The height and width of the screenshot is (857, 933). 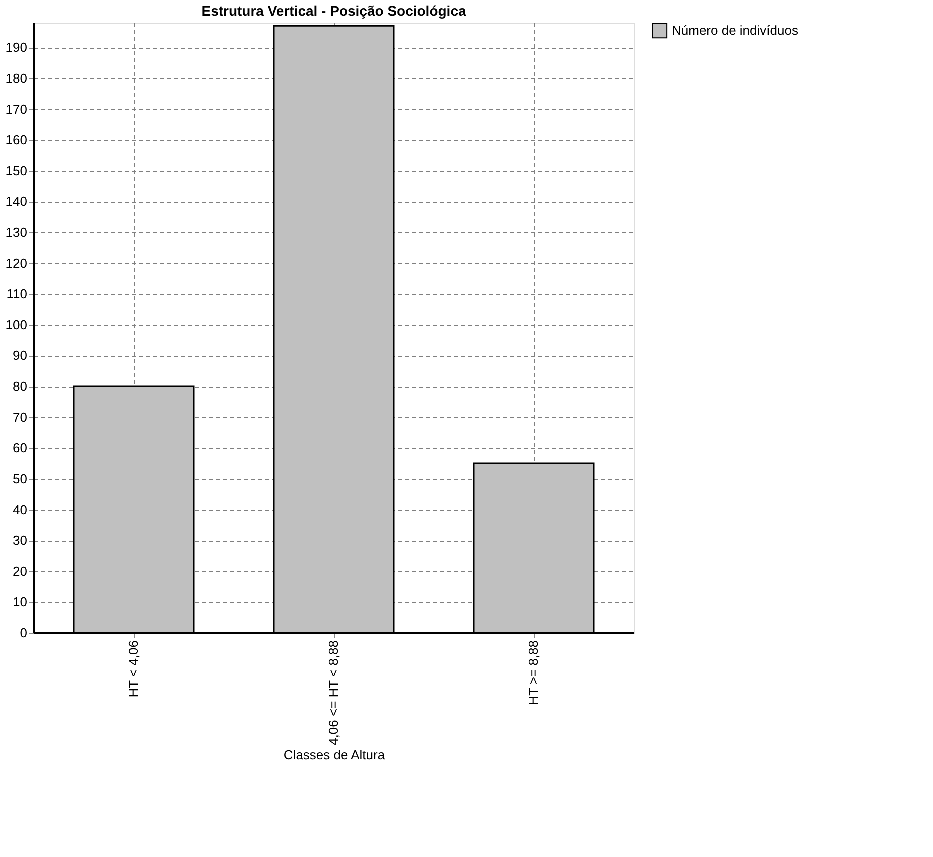 I want to click on y-tick-label: 180, so click(x=17, y=78).